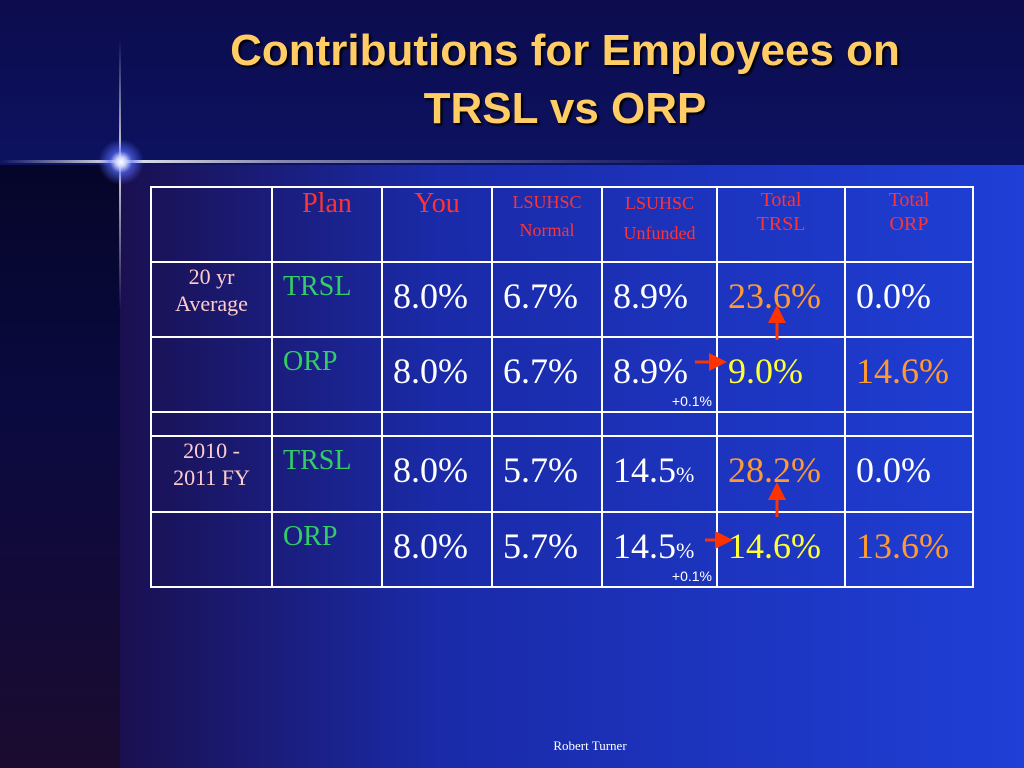 This screenshot has width=1024, height=768. Describe the element at coordinates (590, 745) in the screenshot. I see `slide-footer-author: Robert Turner` at that location.